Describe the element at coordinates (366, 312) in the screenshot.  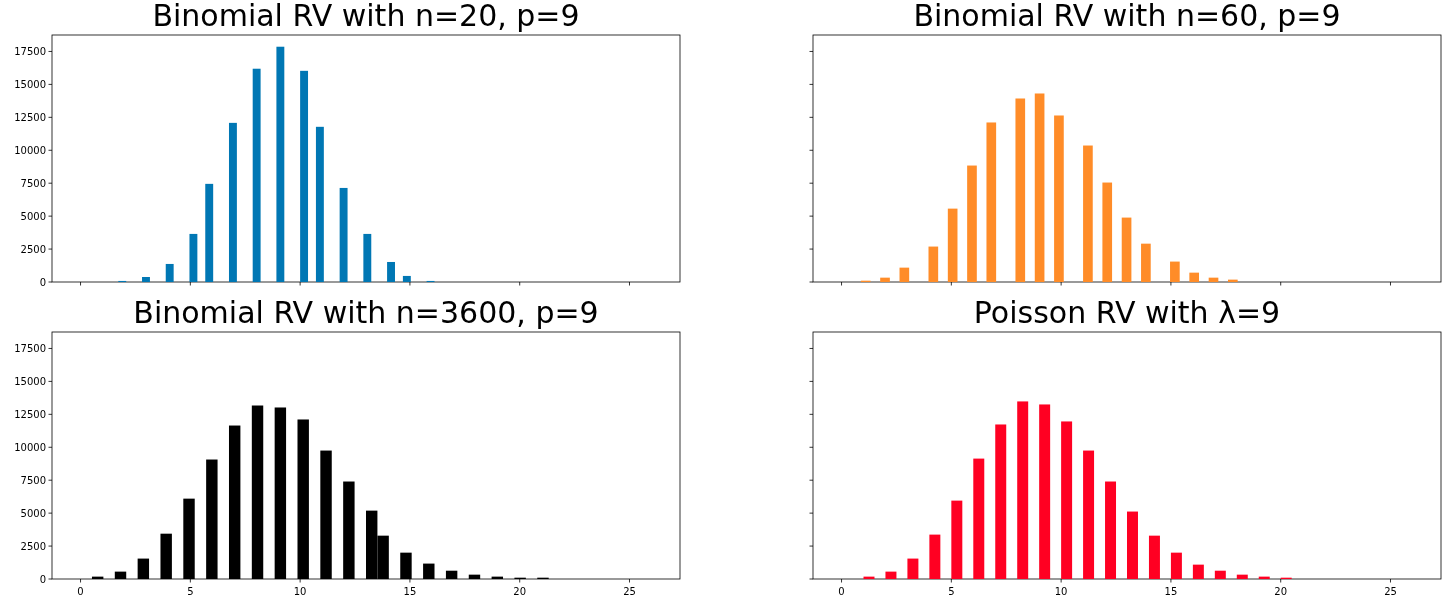
I see `chart-title: Binomial RV with n=3600, p=9` at that location.